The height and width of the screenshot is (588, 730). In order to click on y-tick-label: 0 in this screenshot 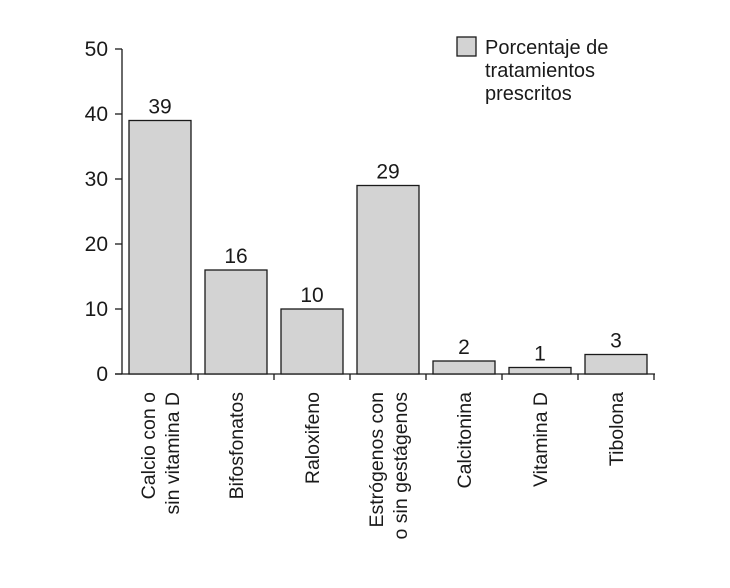, I will do `click(102, 374)`.